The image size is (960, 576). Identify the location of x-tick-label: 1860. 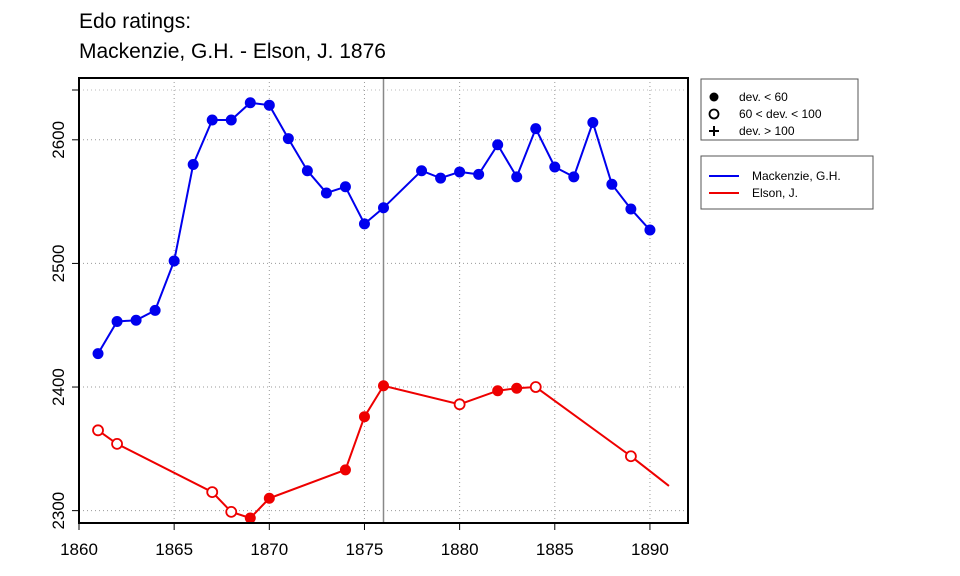
(79, 549).